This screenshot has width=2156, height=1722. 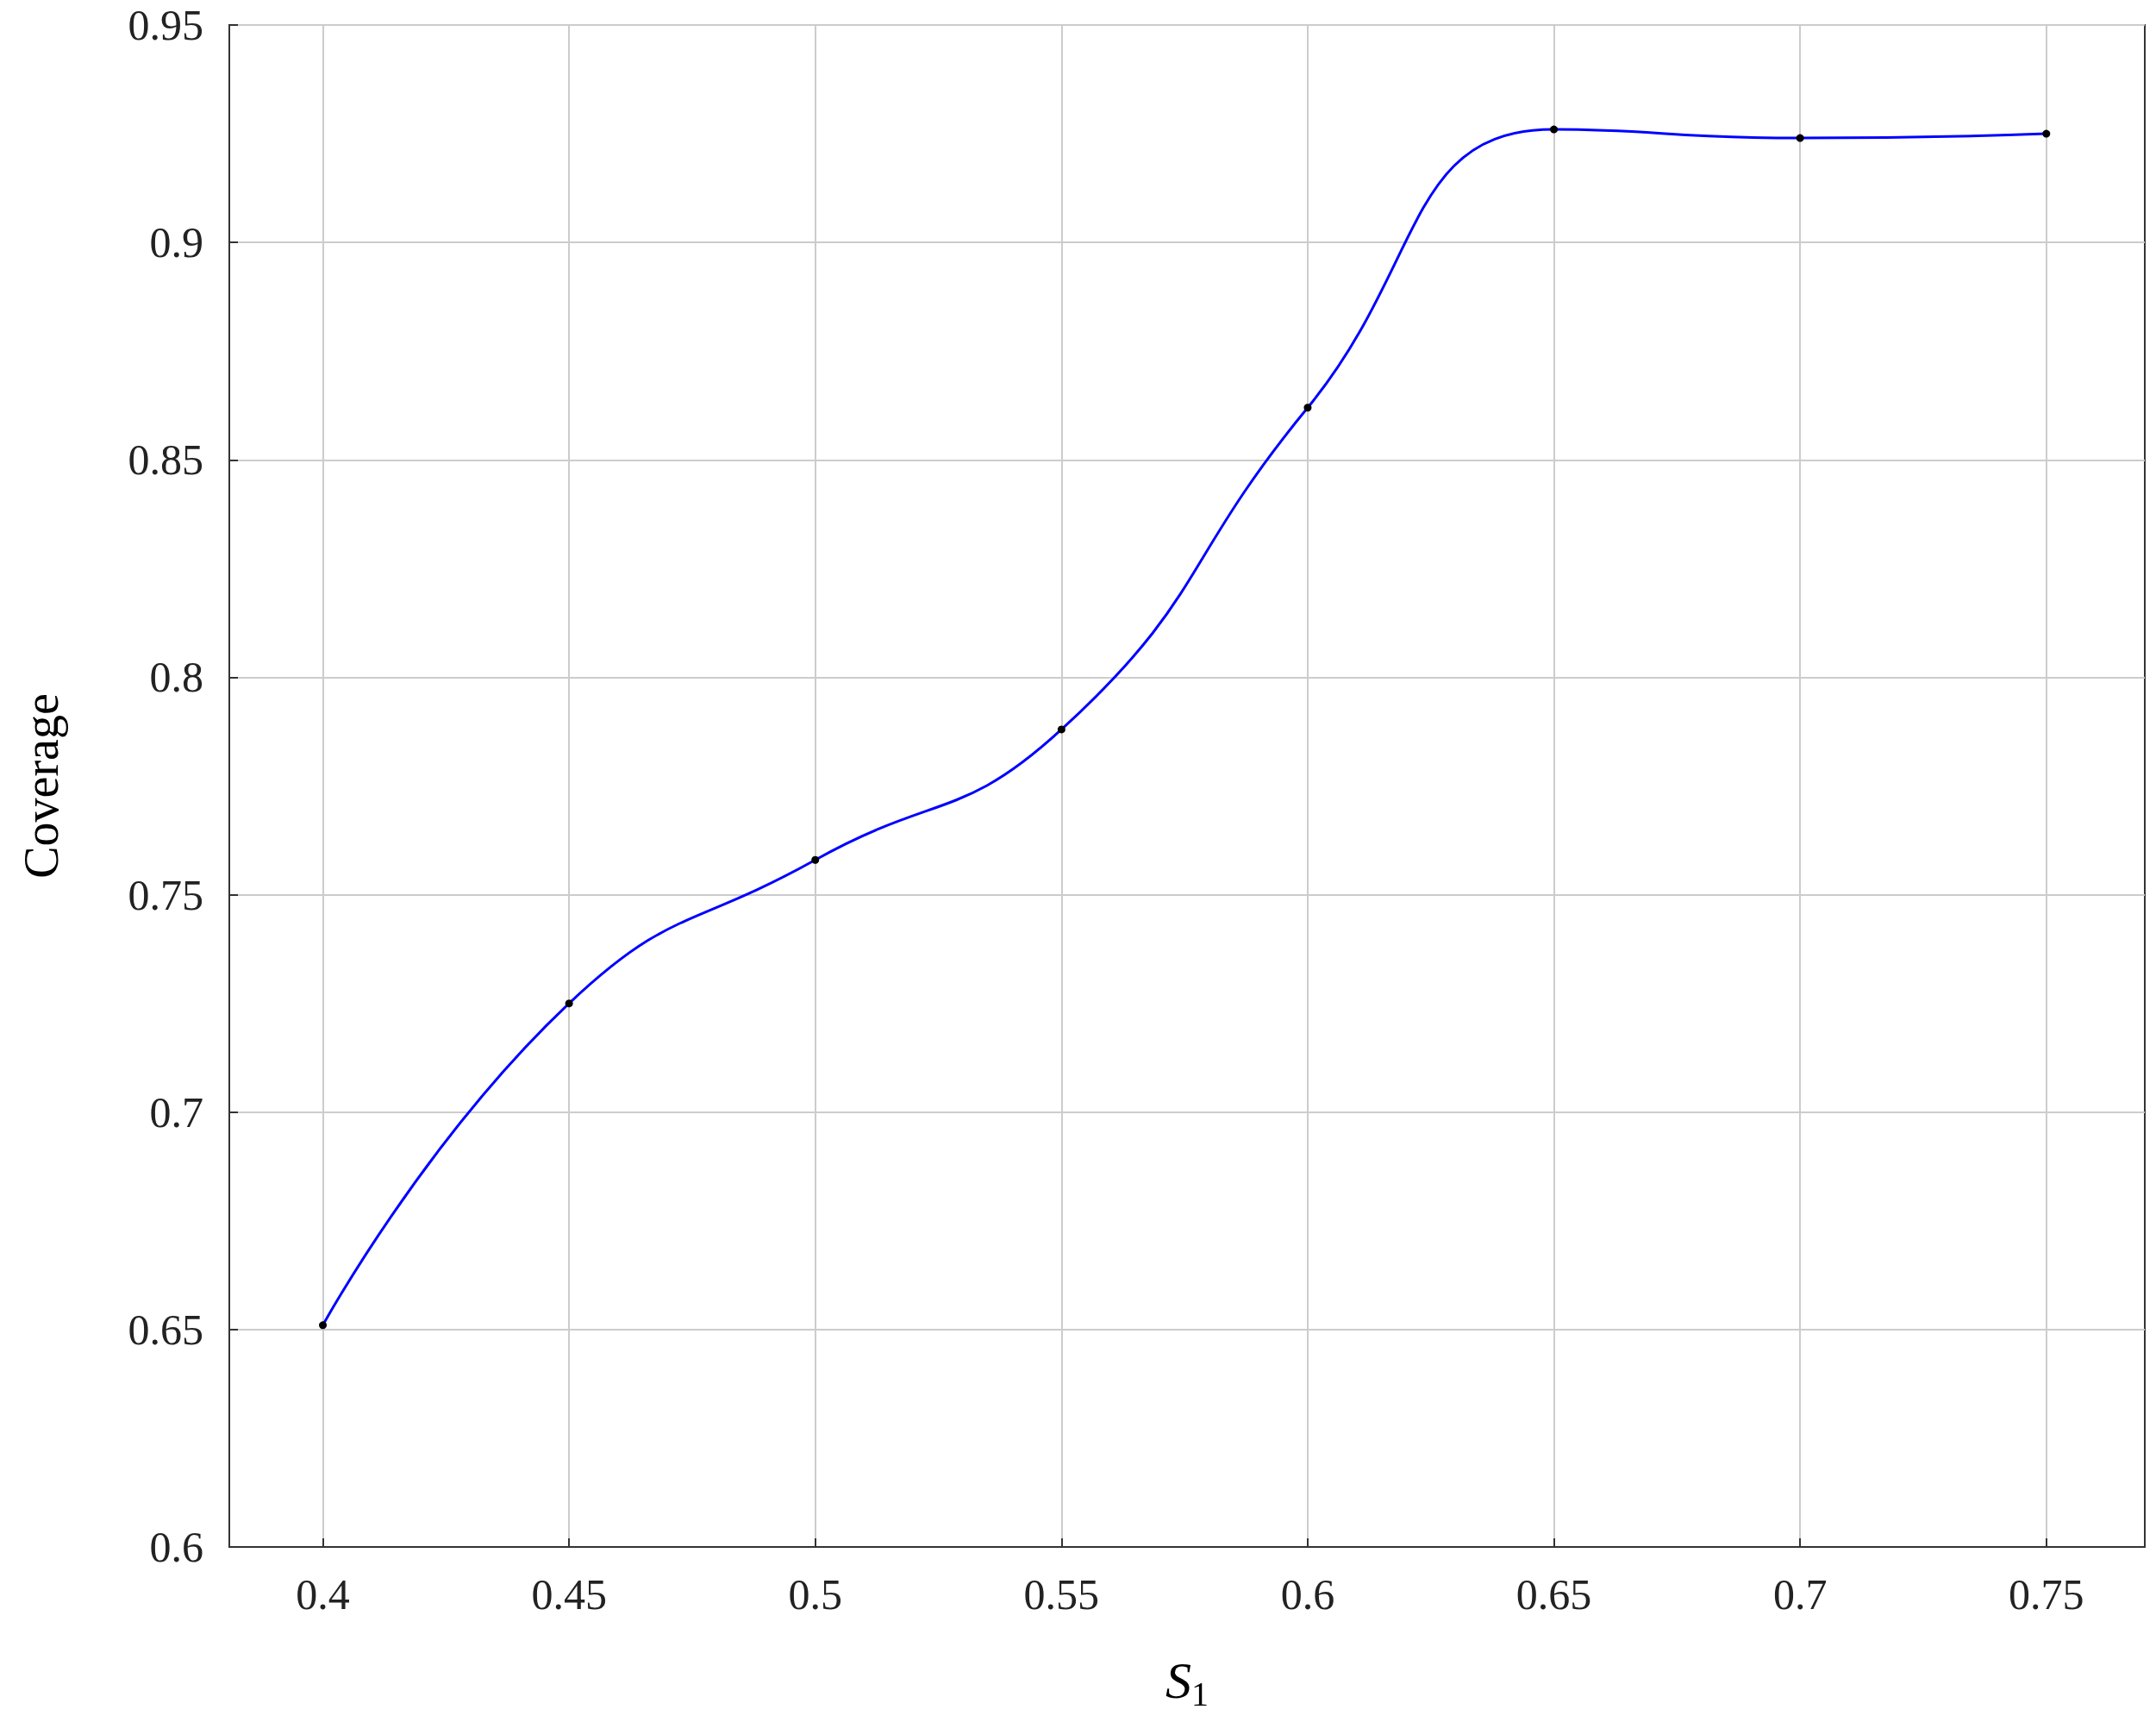 What do you see at coordinates (569, 1594) in the screenshot?
I see `x-tick-label: 0.45` at bounding box center [569, 1594].